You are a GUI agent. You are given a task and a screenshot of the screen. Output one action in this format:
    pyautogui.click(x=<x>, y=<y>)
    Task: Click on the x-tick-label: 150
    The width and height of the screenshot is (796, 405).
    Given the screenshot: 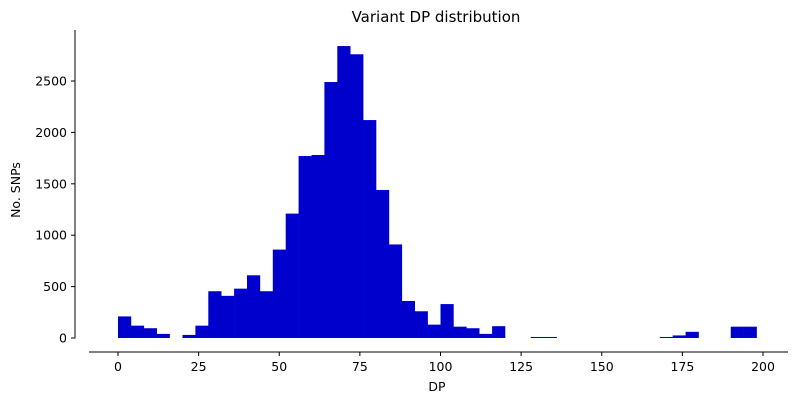 What is the action you would take?
    pyautogui.click(x=602, y=366)
    